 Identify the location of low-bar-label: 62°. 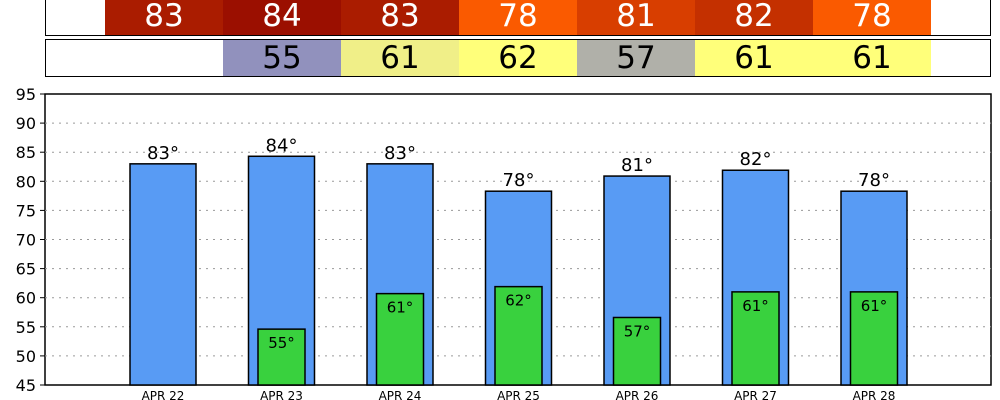
(518, 301).